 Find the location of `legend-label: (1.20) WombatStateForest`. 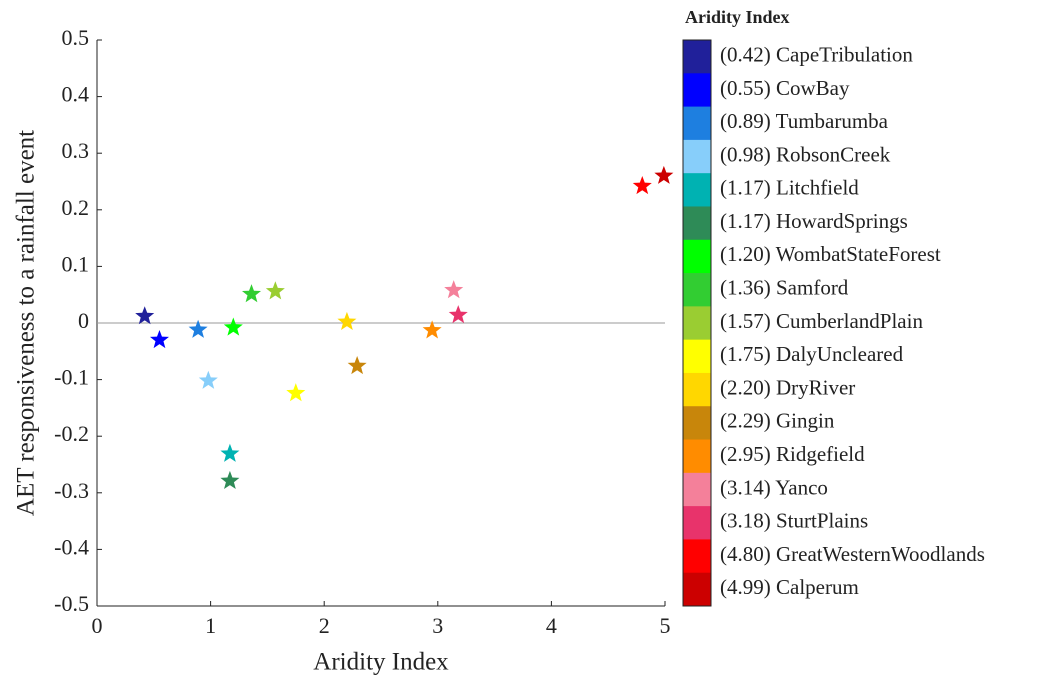

legend-label: (1.20) WombatStateForest is located at coordinates (830, 254).